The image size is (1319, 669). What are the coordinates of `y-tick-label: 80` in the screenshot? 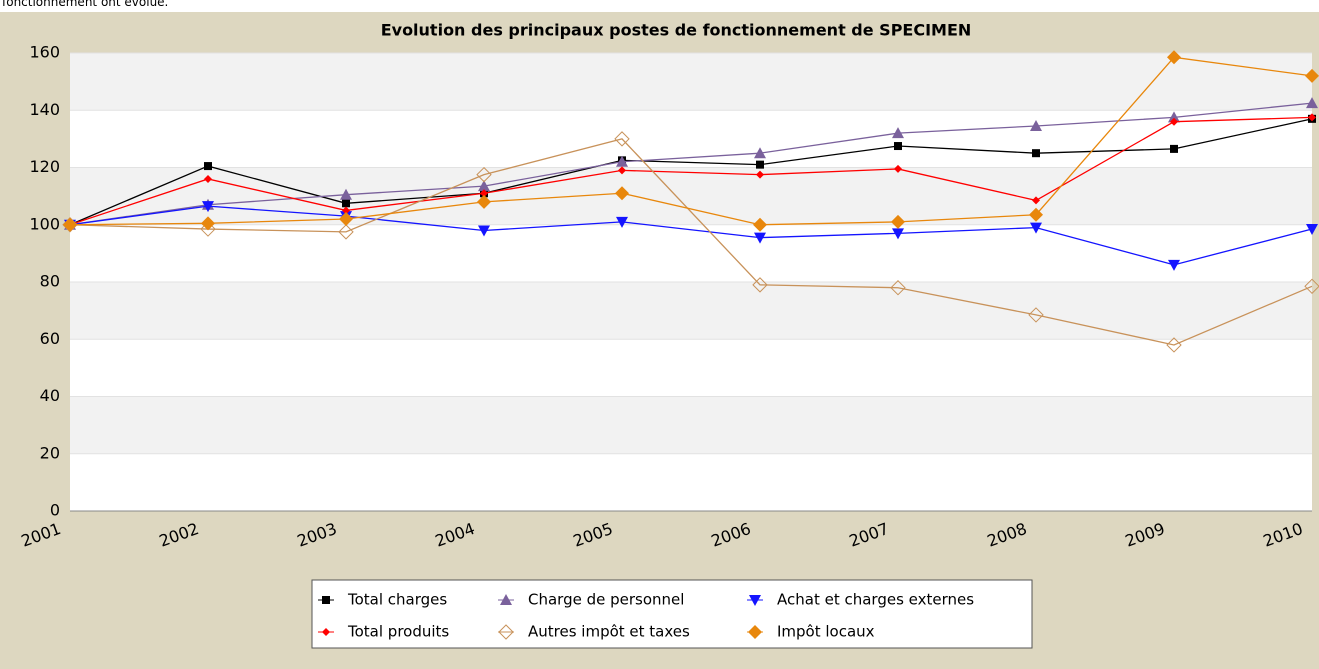 It's located at (50, 281).